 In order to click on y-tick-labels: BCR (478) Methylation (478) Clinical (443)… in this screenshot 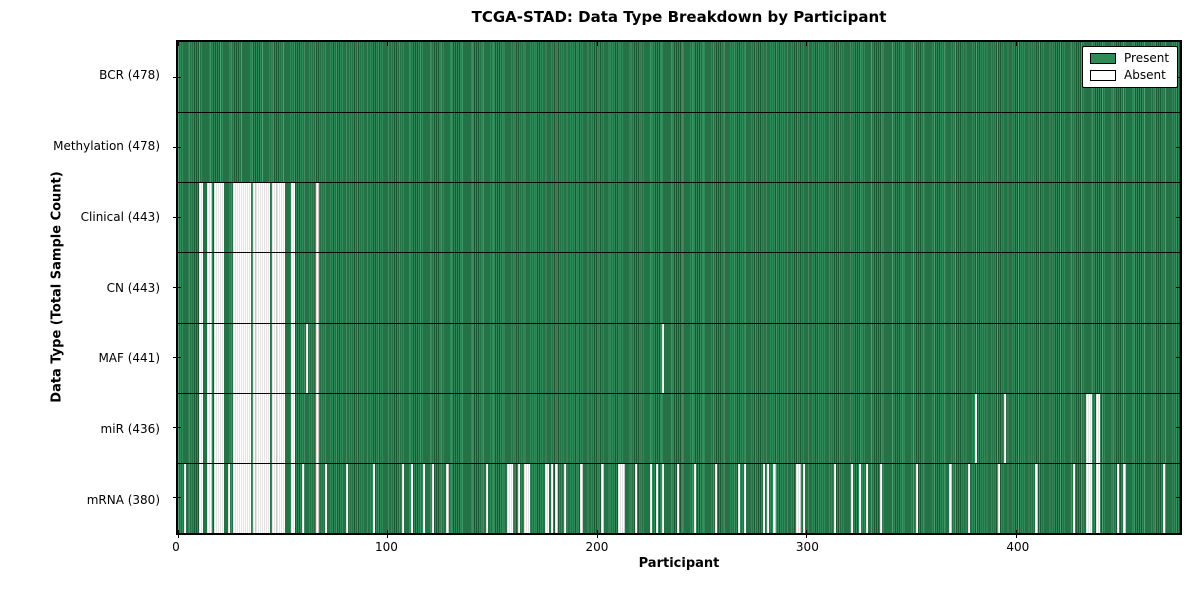, I will do `click(84, 287)`.